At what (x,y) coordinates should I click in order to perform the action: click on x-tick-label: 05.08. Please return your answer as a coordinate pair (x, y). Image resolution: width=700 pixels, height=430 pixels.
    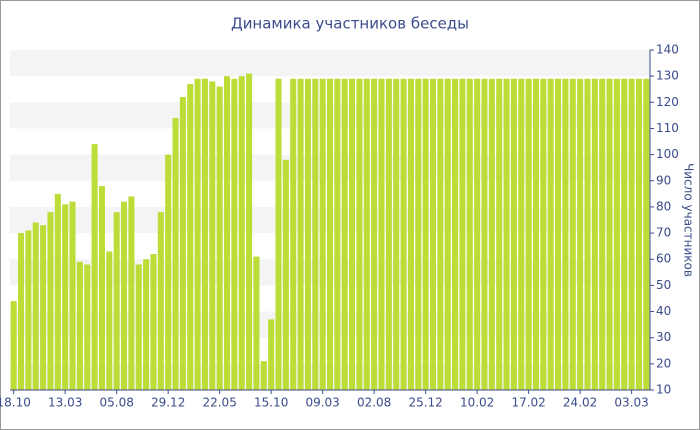
    Looking at the image, I should click on (116, 403).